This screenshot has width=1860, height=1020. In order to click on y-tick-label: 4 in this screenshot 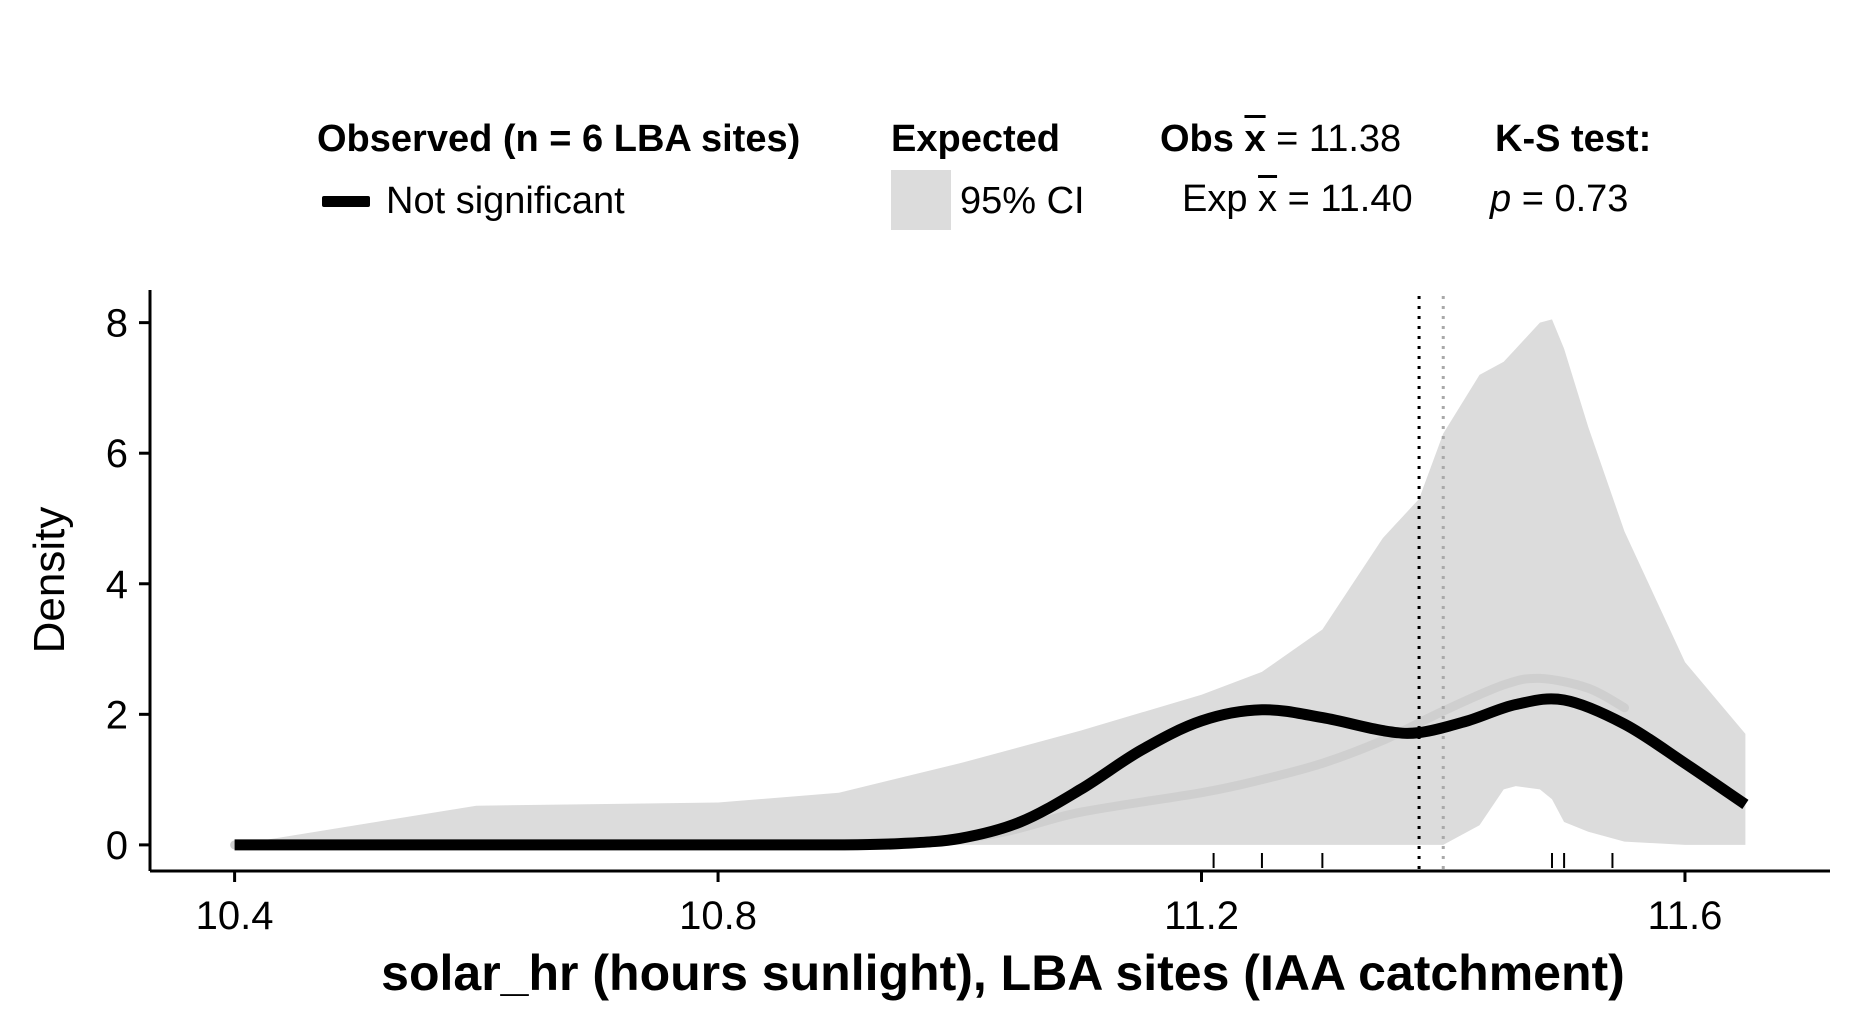, I will do `click(117, 585)`.